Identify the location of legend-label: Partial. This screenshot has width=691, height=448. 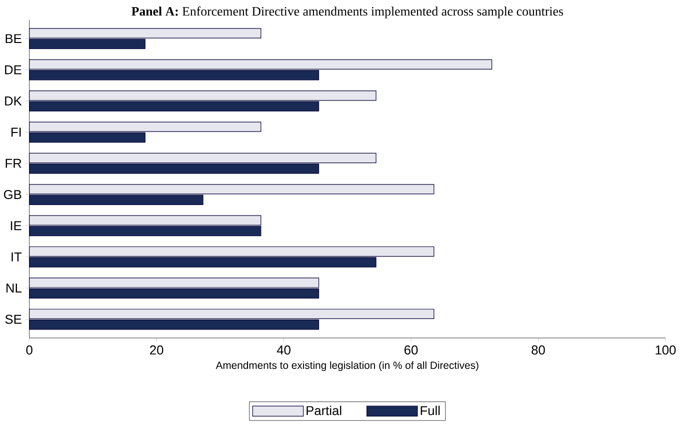
(324, 411).